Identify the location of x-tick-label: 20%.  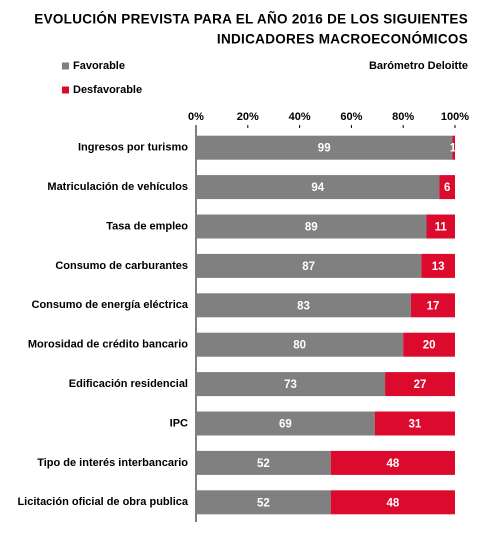
(248, 117).